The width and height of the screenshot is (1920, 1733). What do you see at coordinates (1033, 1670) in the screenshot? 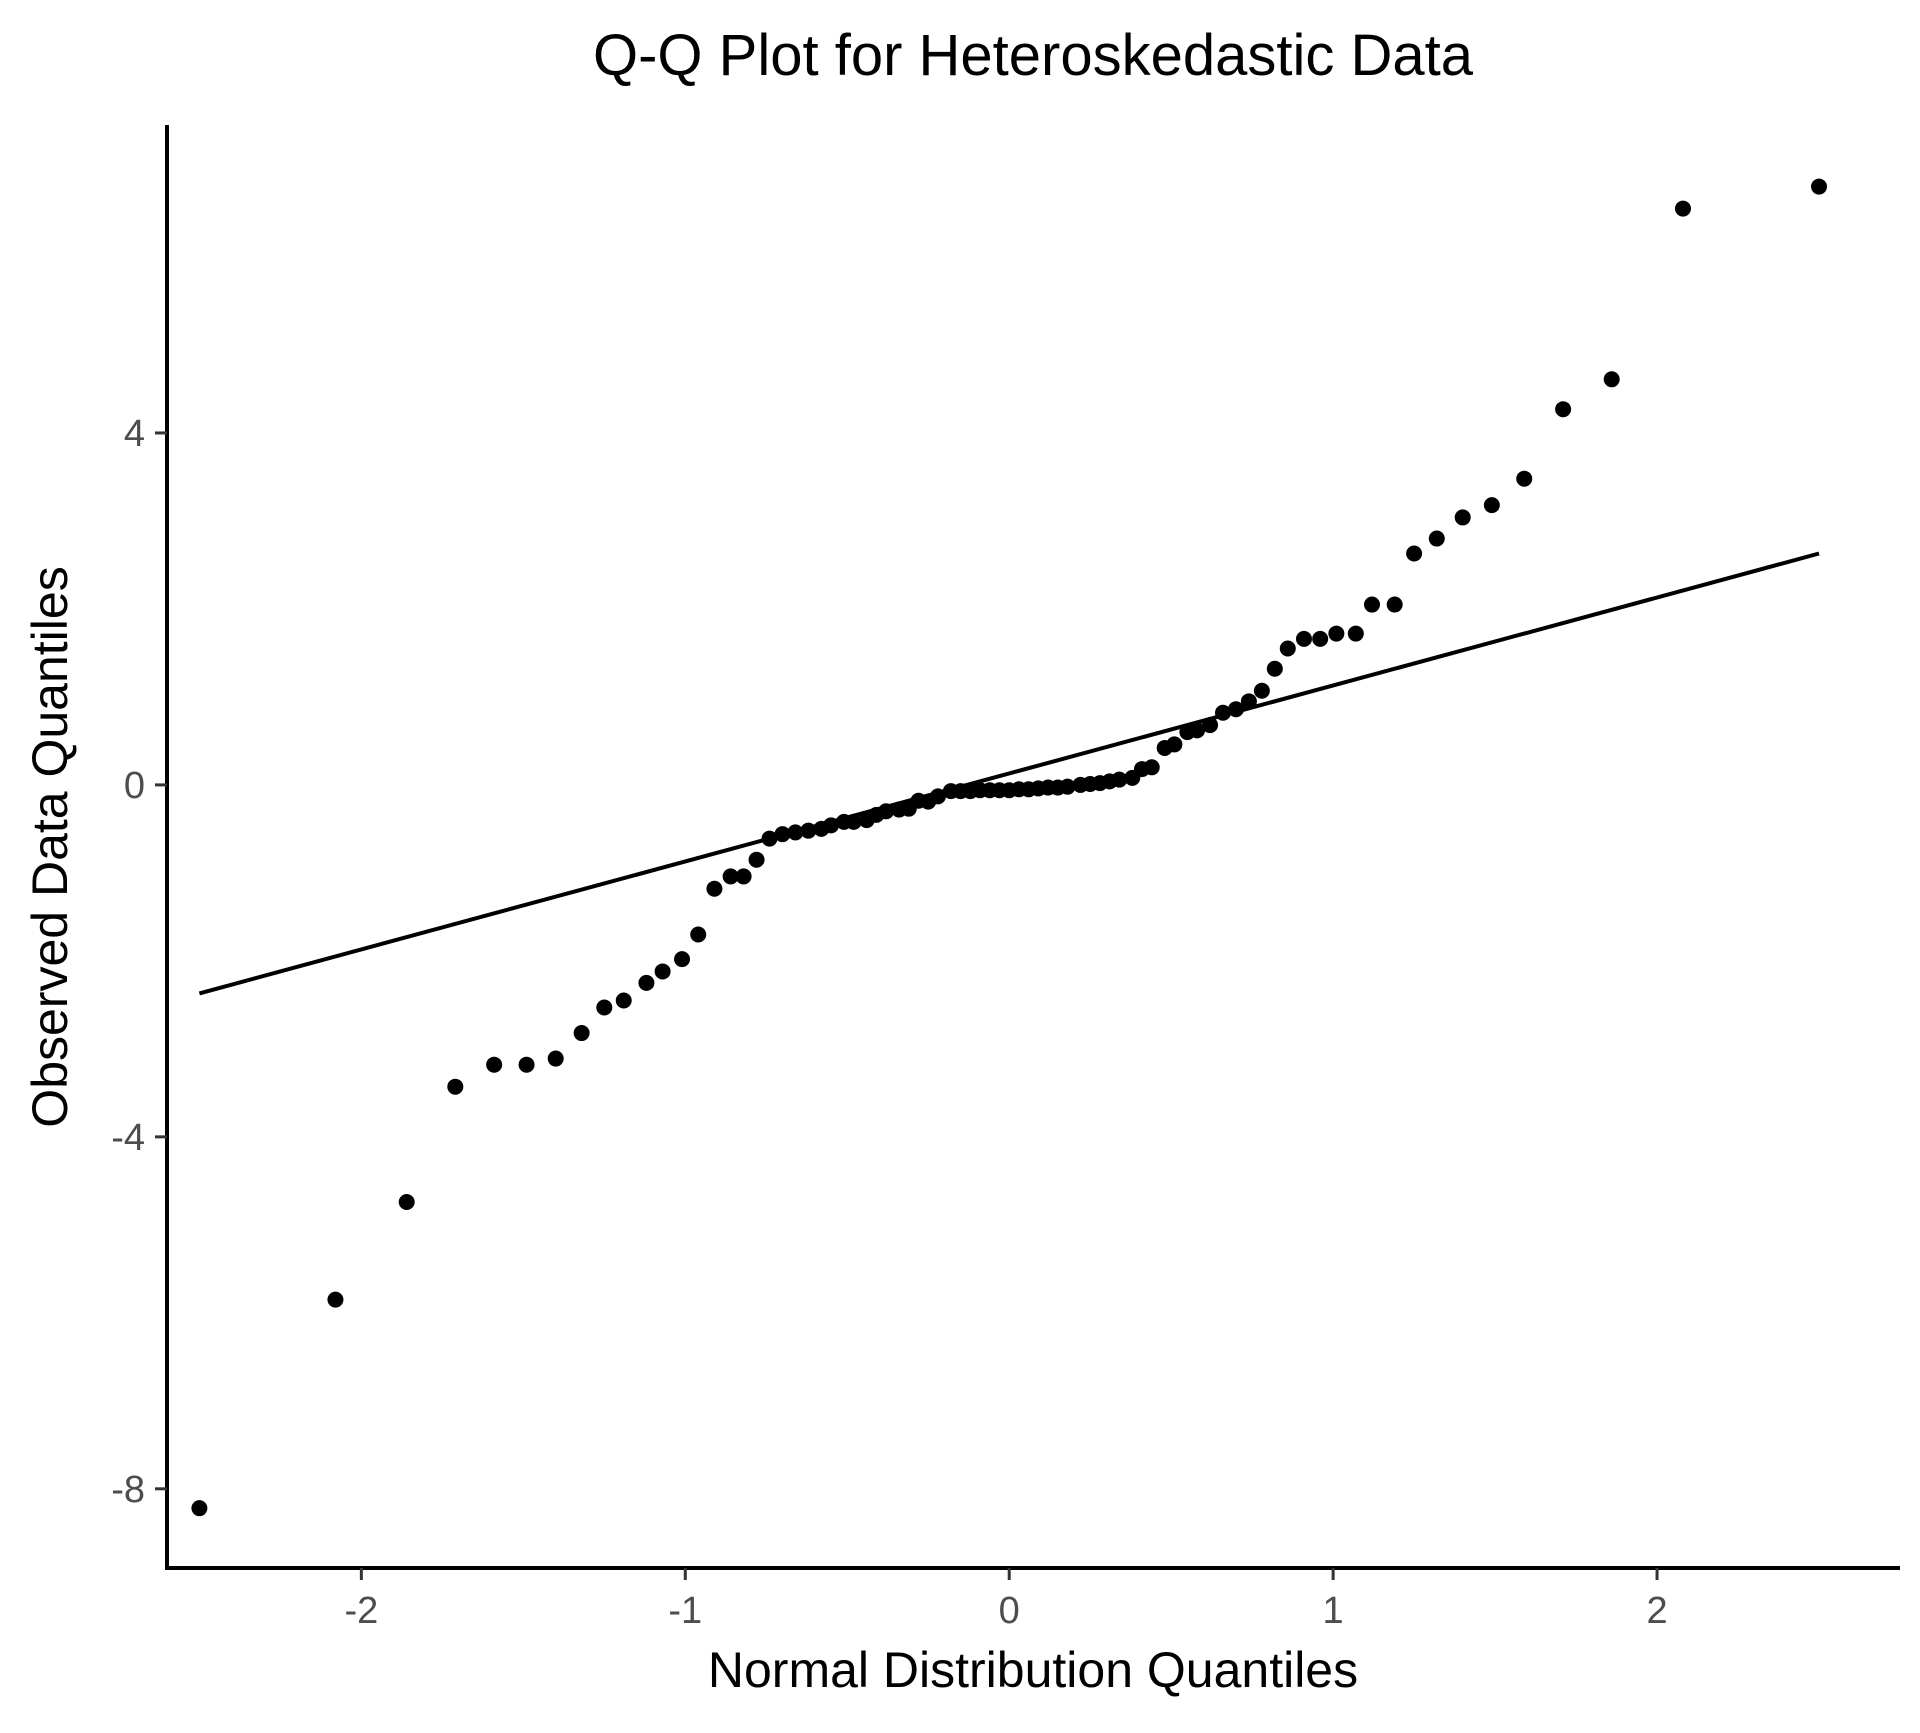
I see `x-axis-label: Normal Distribution Quantiles` at bounding box center [1033, 1670].